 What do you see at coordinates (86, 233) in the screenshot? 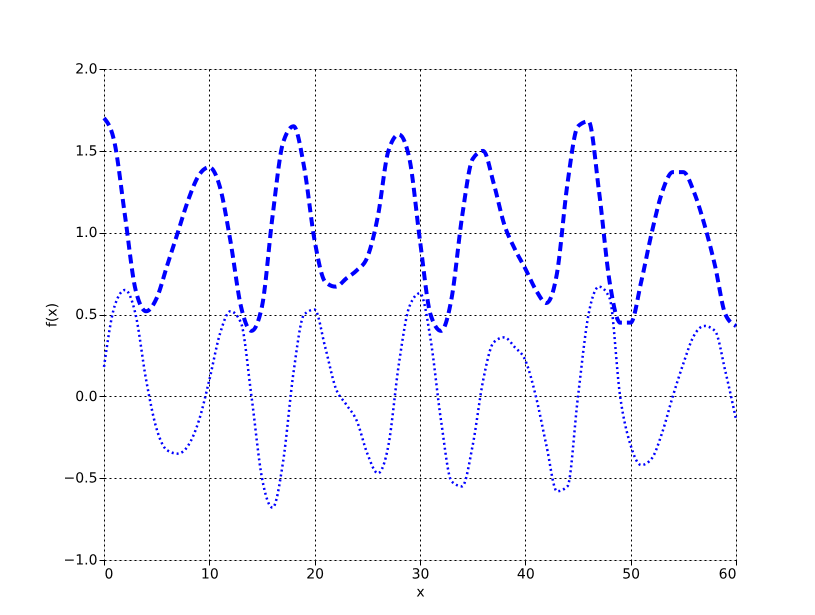
I see `y-tick-label: 1.0` at bounding box center [86, 233].